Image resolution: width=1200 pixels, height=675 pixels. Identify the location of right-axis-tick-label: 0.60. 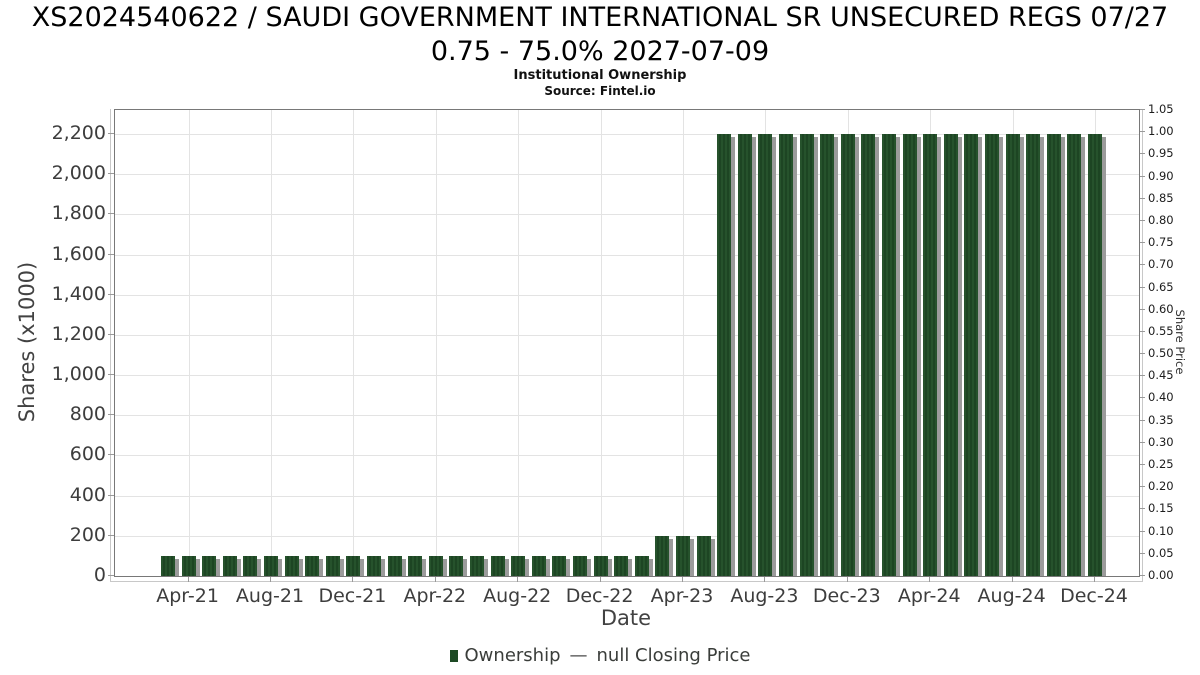
(1161, 308).